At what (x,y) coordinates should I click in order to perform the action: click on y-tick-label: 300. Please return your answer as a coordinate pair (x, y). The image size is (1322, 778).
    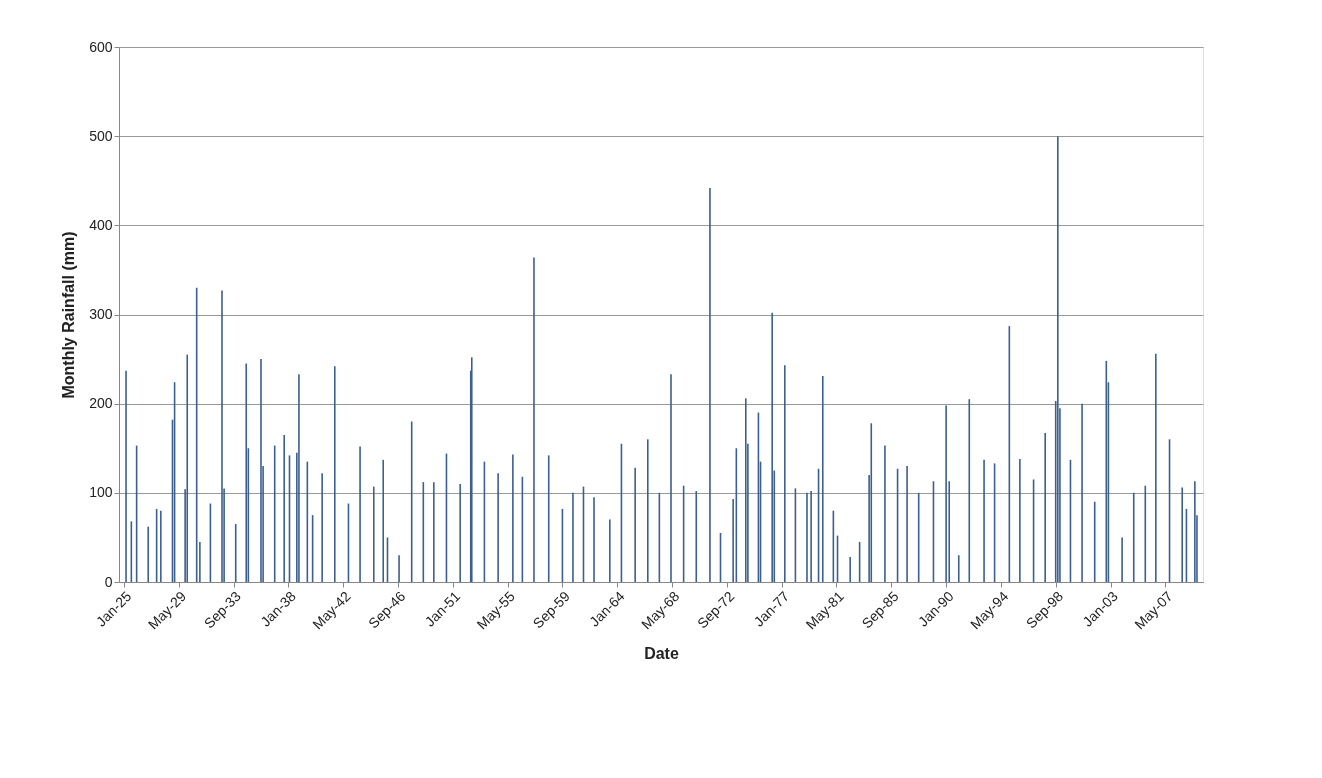
    Looking at the image, I should click on (101, 314).